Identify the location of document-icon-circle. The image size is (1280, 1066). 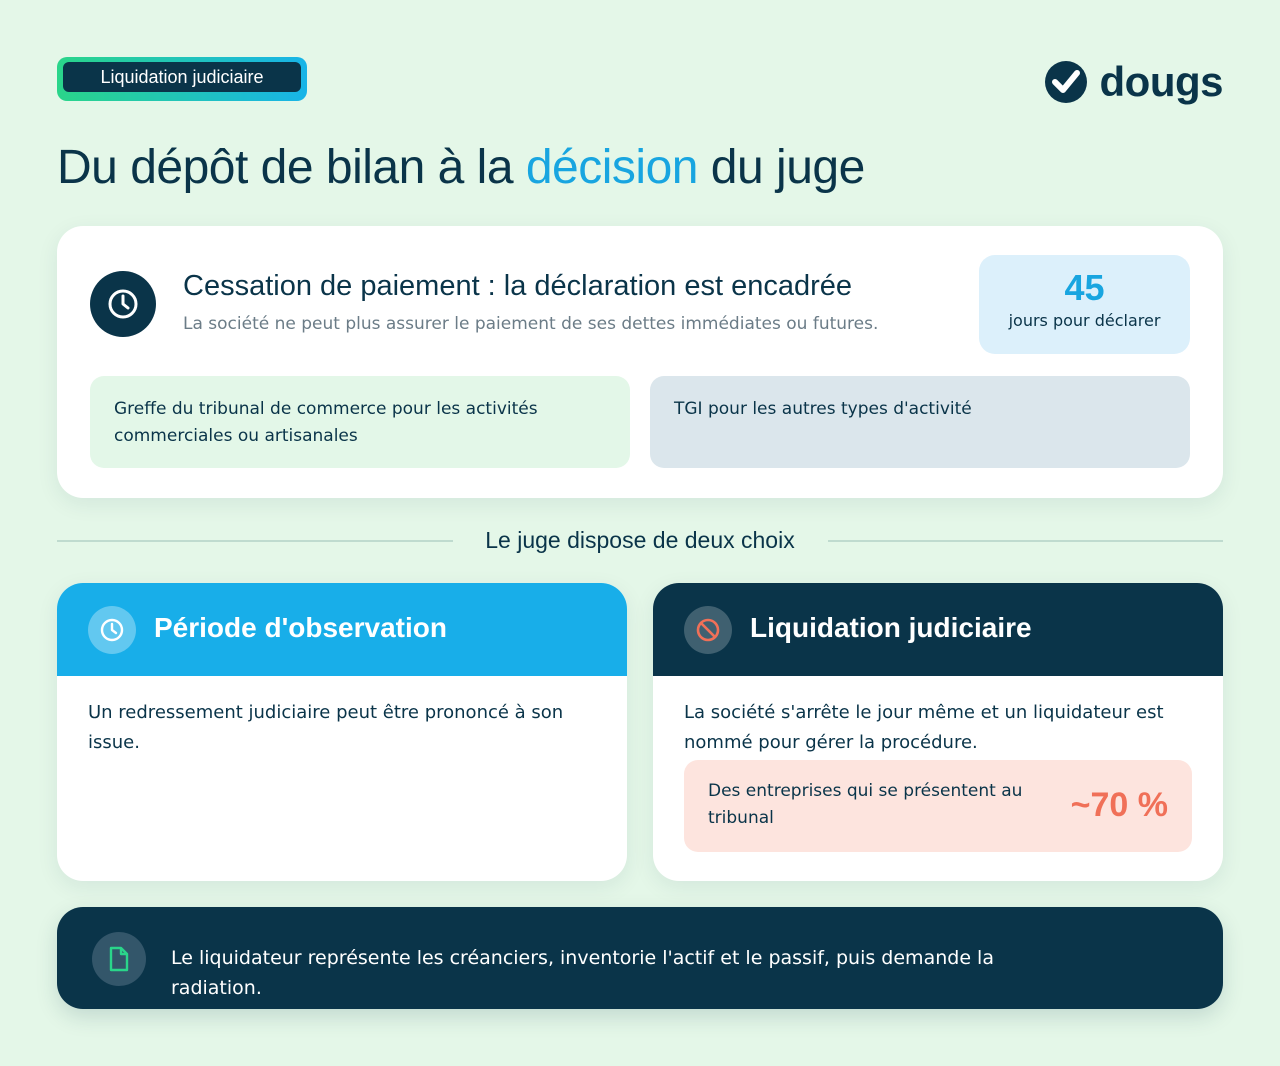
(119, 959).